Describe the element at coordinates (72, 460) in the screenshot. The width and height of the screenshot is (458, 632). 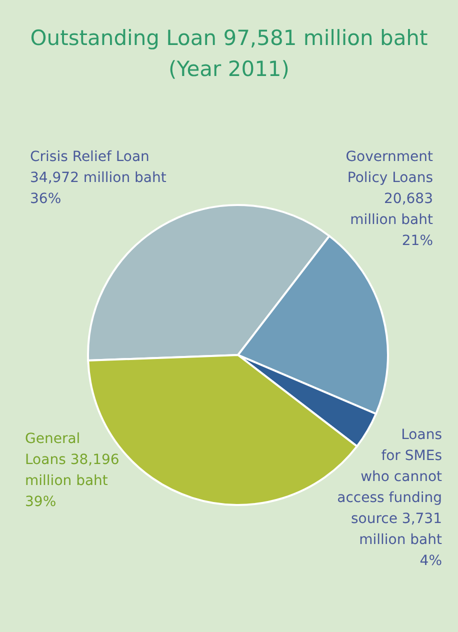
I see `slice-label: General Loans 38,196 million baht` at that location.